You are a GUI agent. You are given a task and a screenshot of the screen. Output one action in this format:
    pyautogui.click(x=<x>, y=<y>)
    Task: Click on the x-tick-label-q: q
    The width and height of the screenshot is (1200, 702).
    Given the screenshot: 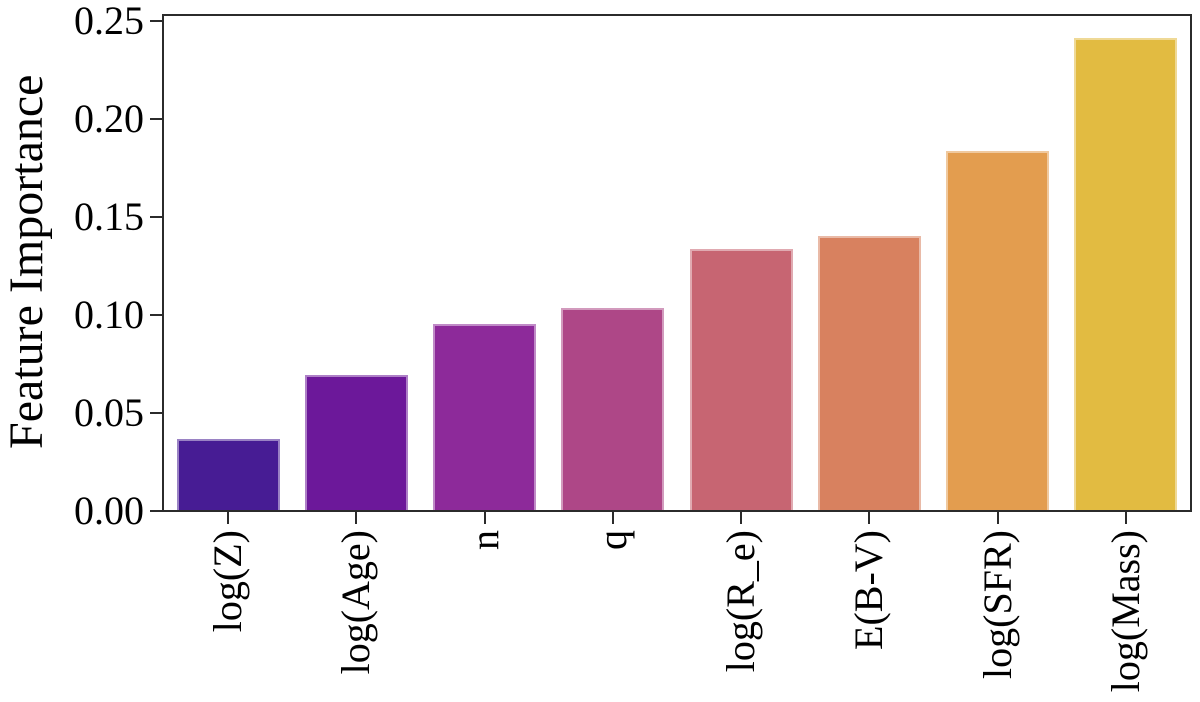 What is the action you would take?
    pyautogui.click(x=612, y=540)
    